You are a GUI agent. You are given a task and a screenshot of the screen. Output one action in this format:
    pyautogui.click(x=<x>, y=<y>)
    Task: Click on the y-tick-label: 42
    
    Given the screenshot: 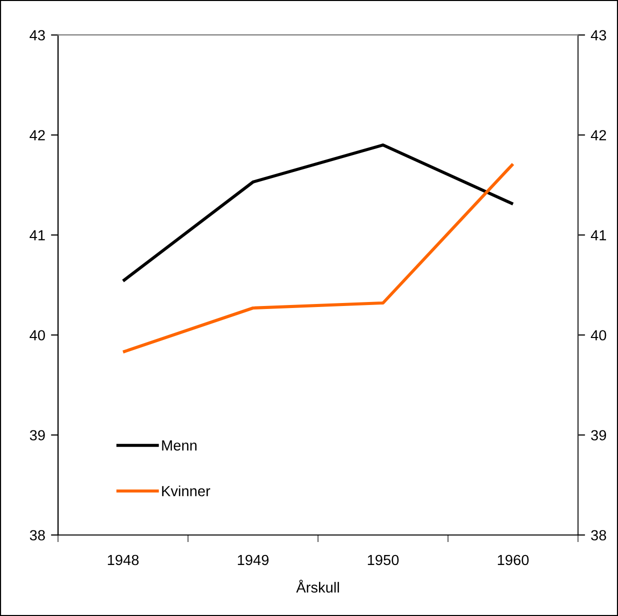 What is the action you would take?
    pyautogui.click(x=37, y=135)
    